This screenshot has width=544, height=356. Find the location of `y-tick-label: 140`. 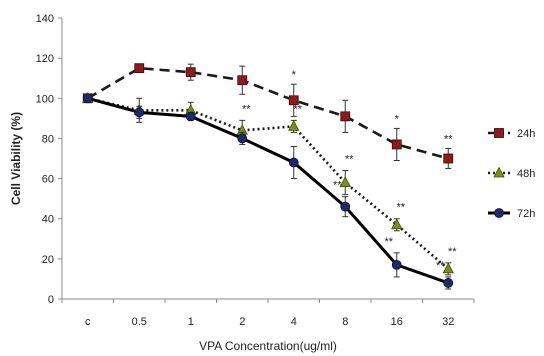

y-tick-label: 140 is located at coordinates (45, 19).